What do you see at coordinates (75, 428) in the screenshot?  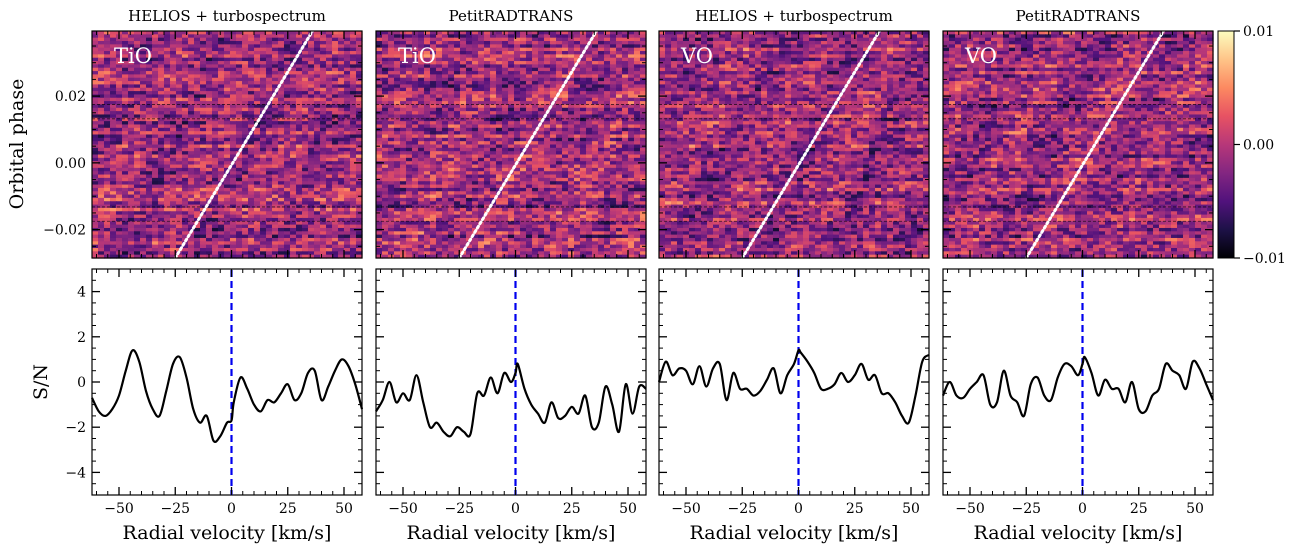 I see `y-tick-label: −2` at bounding box center [75, 428].